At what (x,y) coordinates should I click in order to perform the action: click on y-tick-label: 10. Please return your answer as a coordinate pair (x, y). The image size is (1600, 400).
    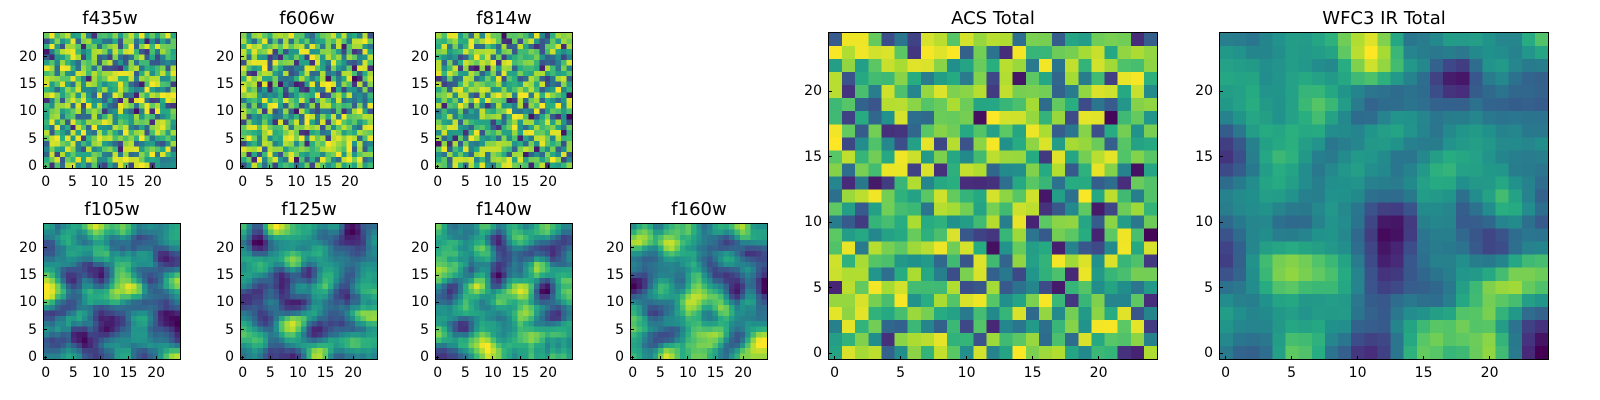
    Looking at the image, I should click on (813, 222).